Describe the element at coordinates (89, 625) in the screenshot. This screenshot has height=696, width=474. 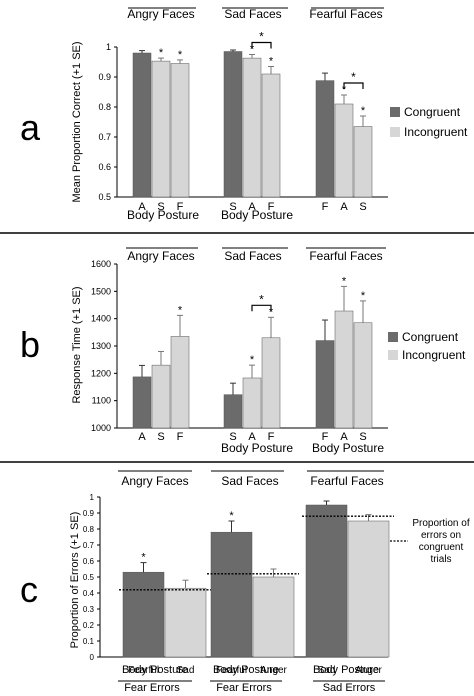
I see `y-tick-label: 0.2` at that location.